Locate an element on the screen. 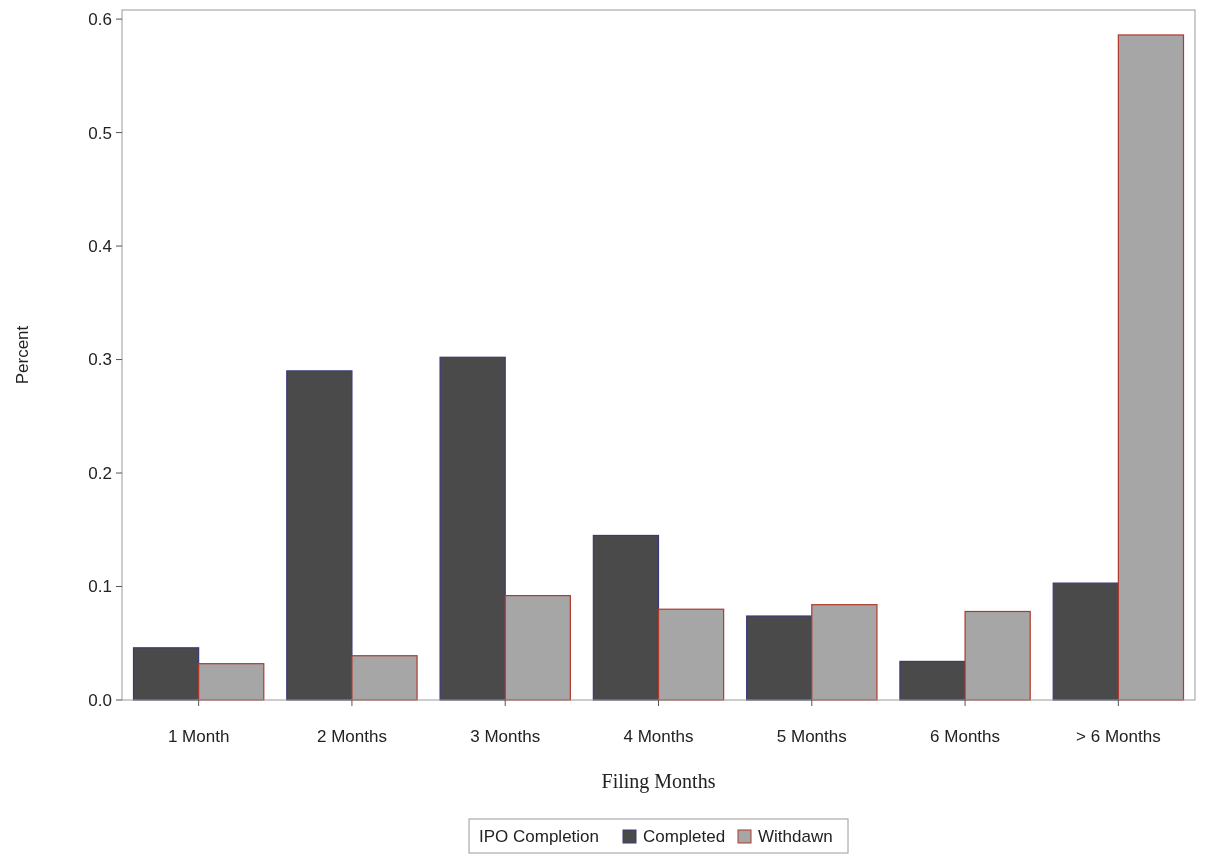 Image resolution: width=1207 pixels, height=859 pixels. y-tick-label: 0.5 is located at coordinates (100, 133).